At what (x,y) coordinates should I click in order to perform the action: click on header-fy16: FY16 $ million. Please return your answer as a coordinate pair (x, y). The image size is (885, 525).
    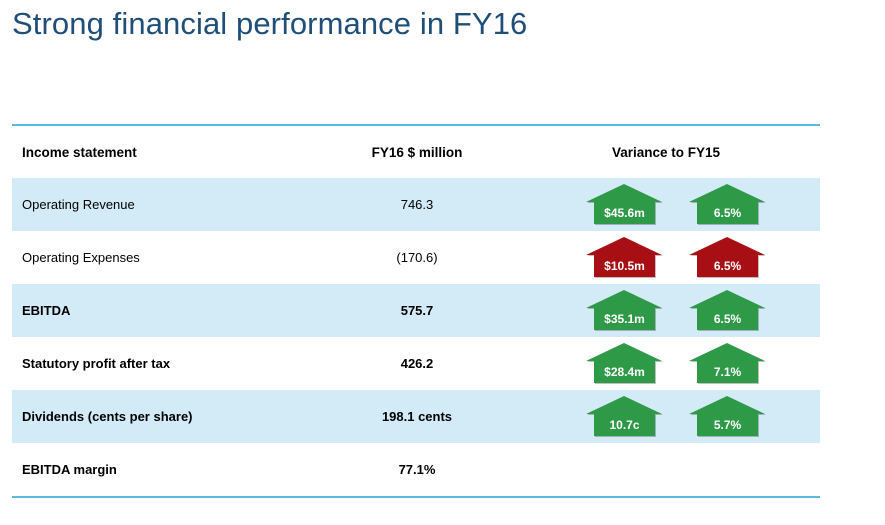
    Looking at the image, I should click on (417, 152).